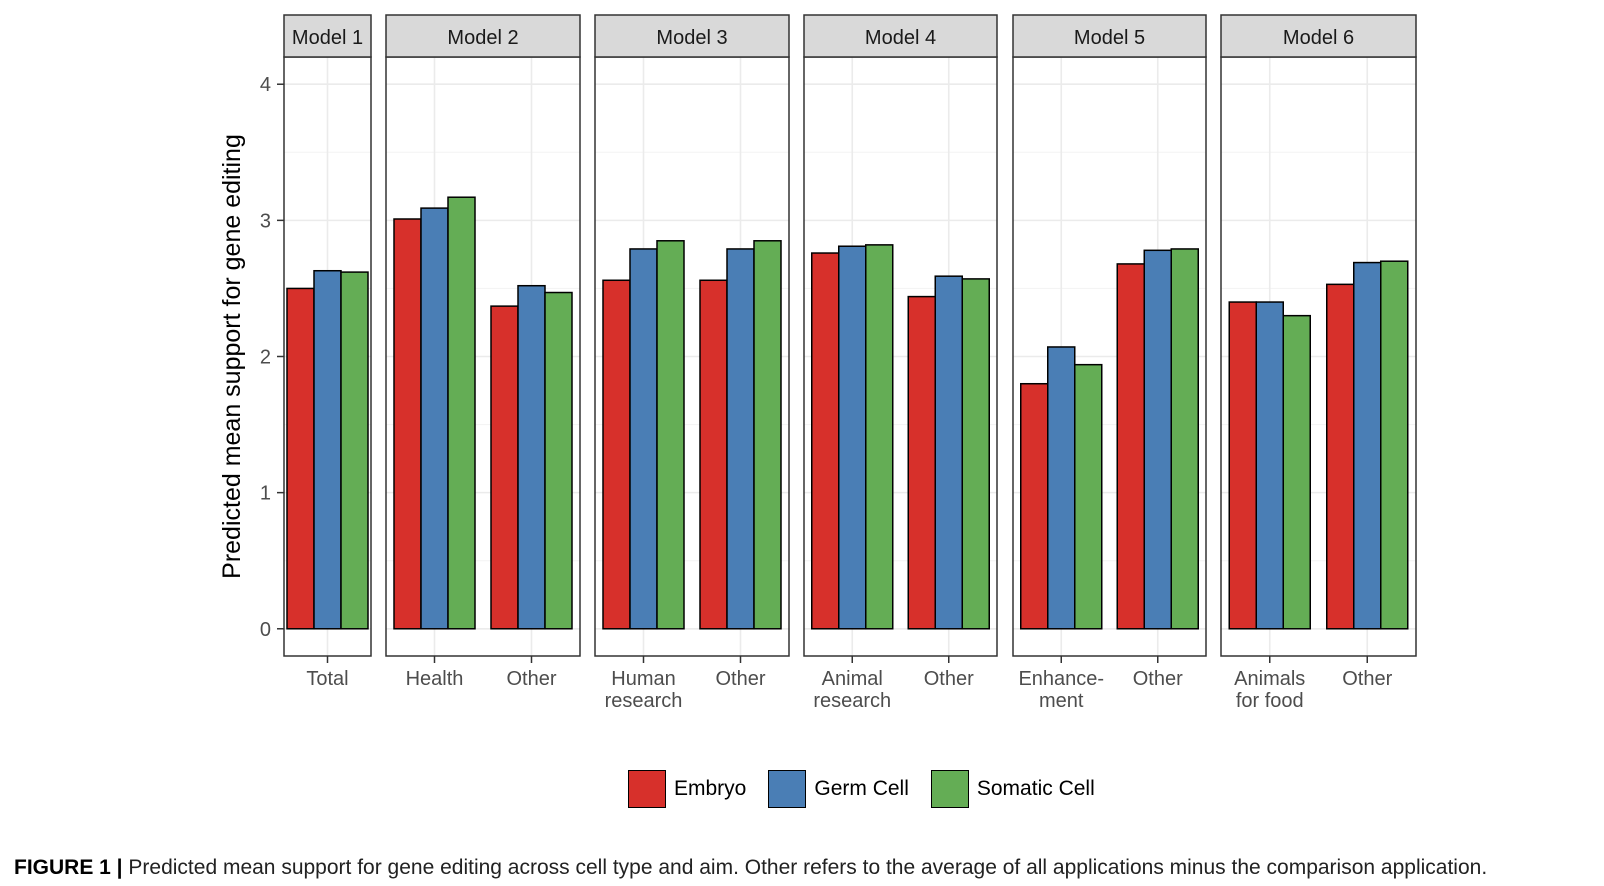 The image size is (1604, 886). Describe the element at coordinates (1130, 446) in the screenshot. I see `bar-model-5-other-embryo` at that location.